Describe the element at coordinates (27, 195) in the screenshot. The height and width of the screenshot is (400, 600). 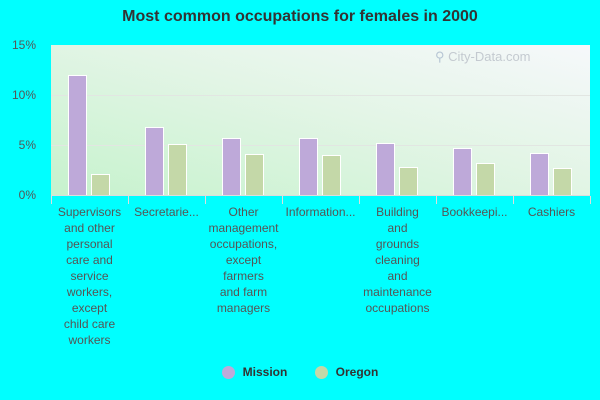
I see `y-tick-label: 0%` at that location.